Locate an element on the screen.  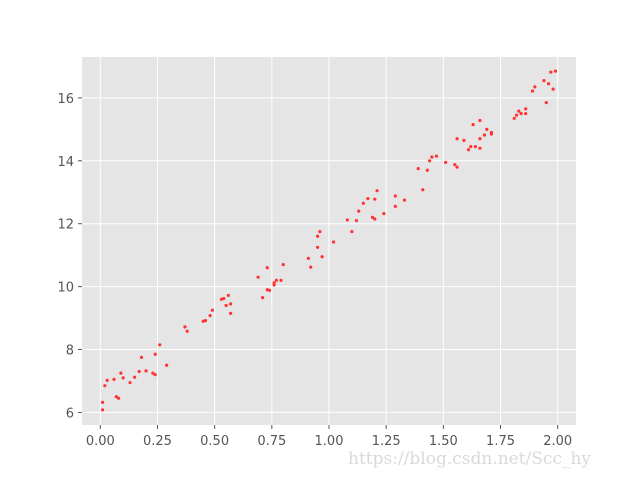
x-tick-label: 0.00 is located at coordinates (100, 441).